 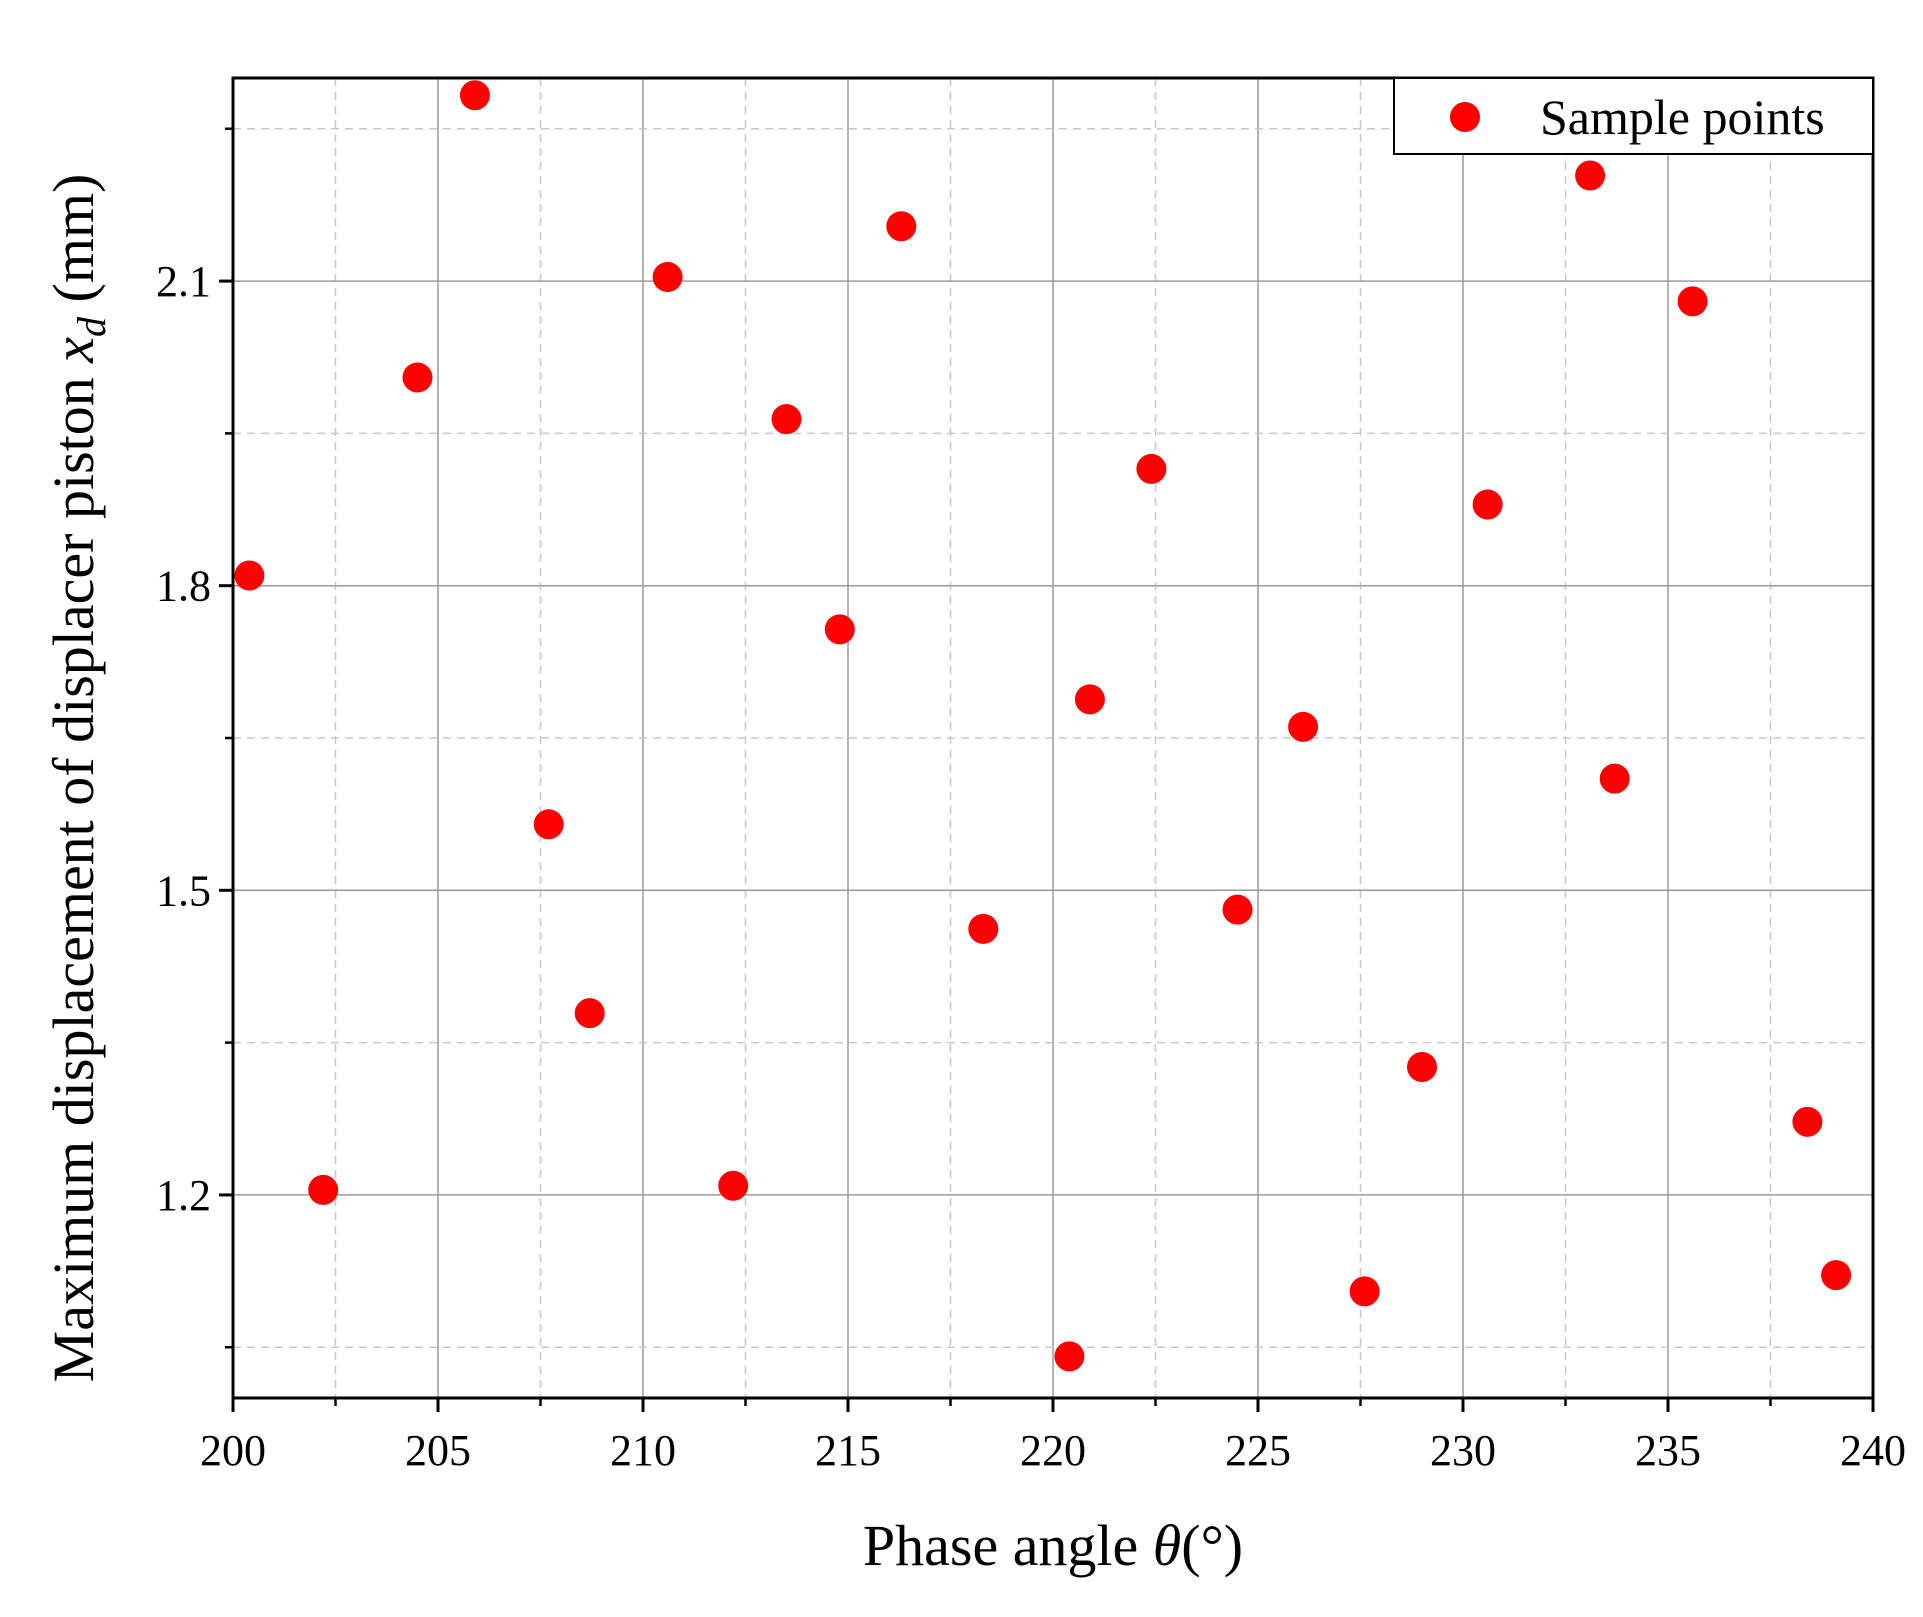 What do you see at coordinates (438, 1450) in the screenshot?
I see `x-tick-label: 205` at bounding box center [438, 1450].